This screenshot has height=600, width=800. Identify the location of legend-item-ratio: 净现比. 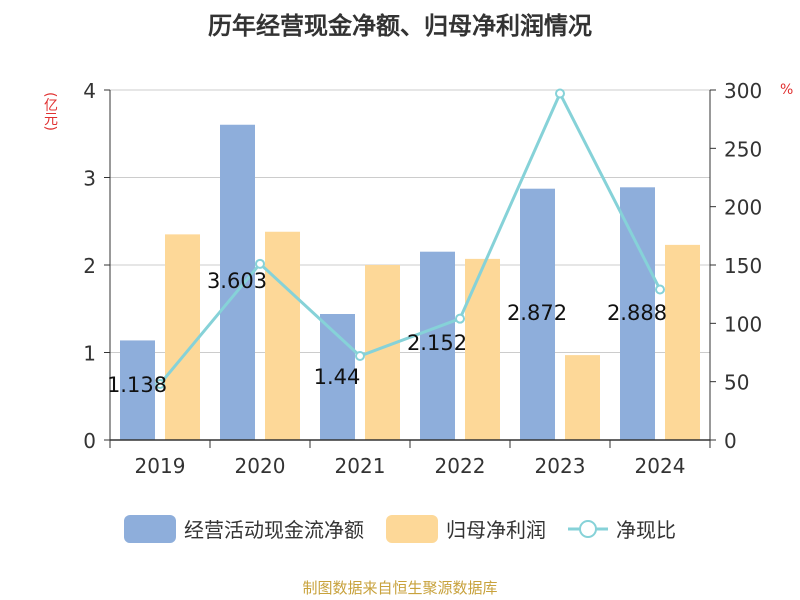
(622, 528).